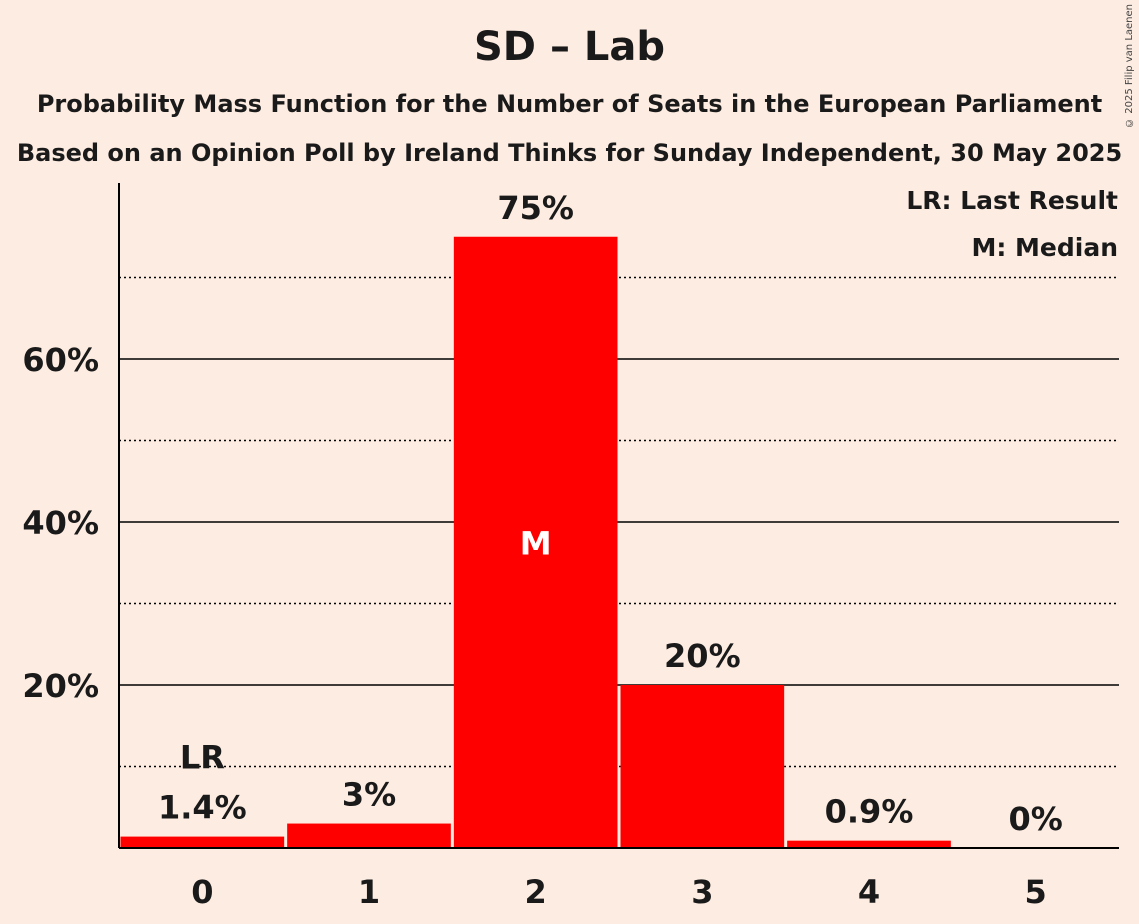  What do you see at coordinates (535, 208) in the screenshot?
I see `data-label-2: 75%` at bounding box center [535, 208].